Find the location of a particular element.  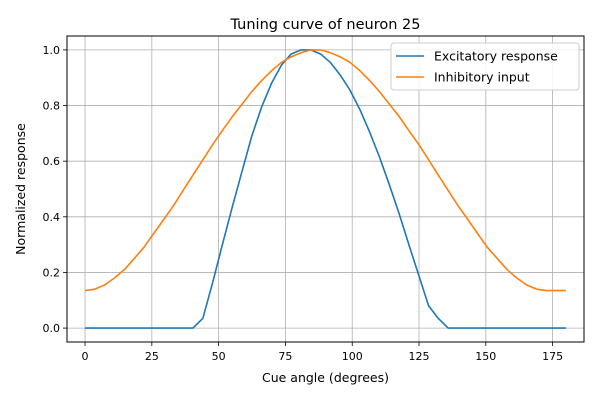

x-tick-label: 25 is located at coordinates (152, 356).